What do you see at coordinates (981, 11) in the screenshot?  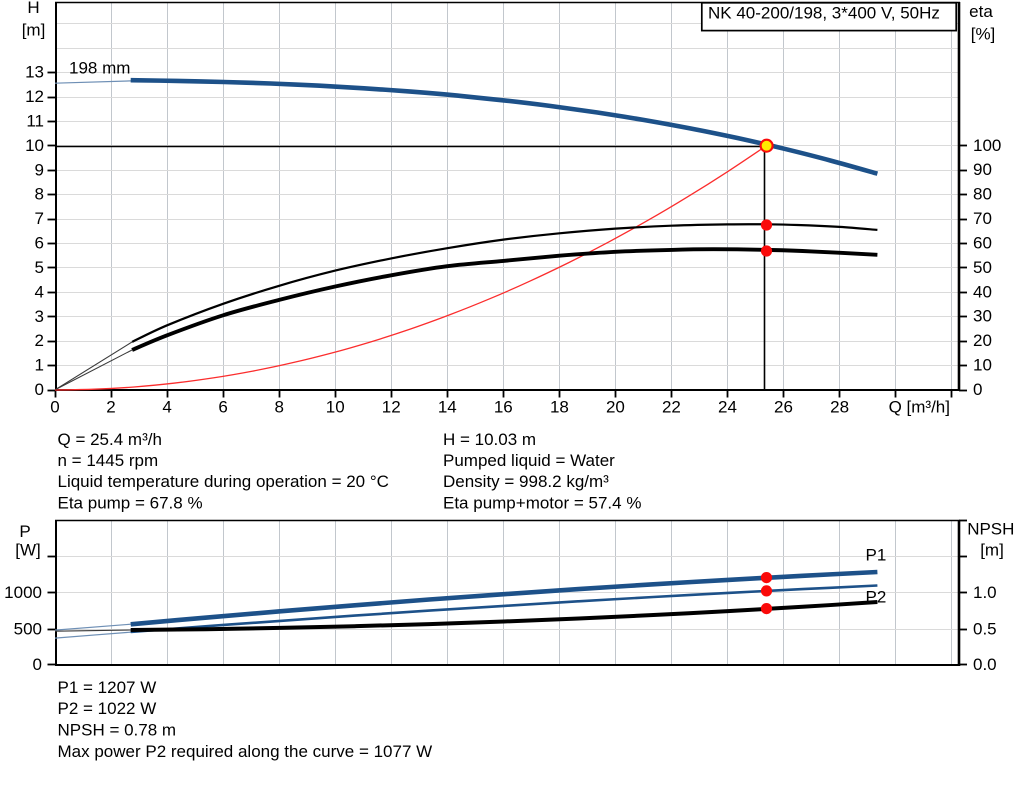 I see `svg-text: eta` at bounding box center [981, 11].